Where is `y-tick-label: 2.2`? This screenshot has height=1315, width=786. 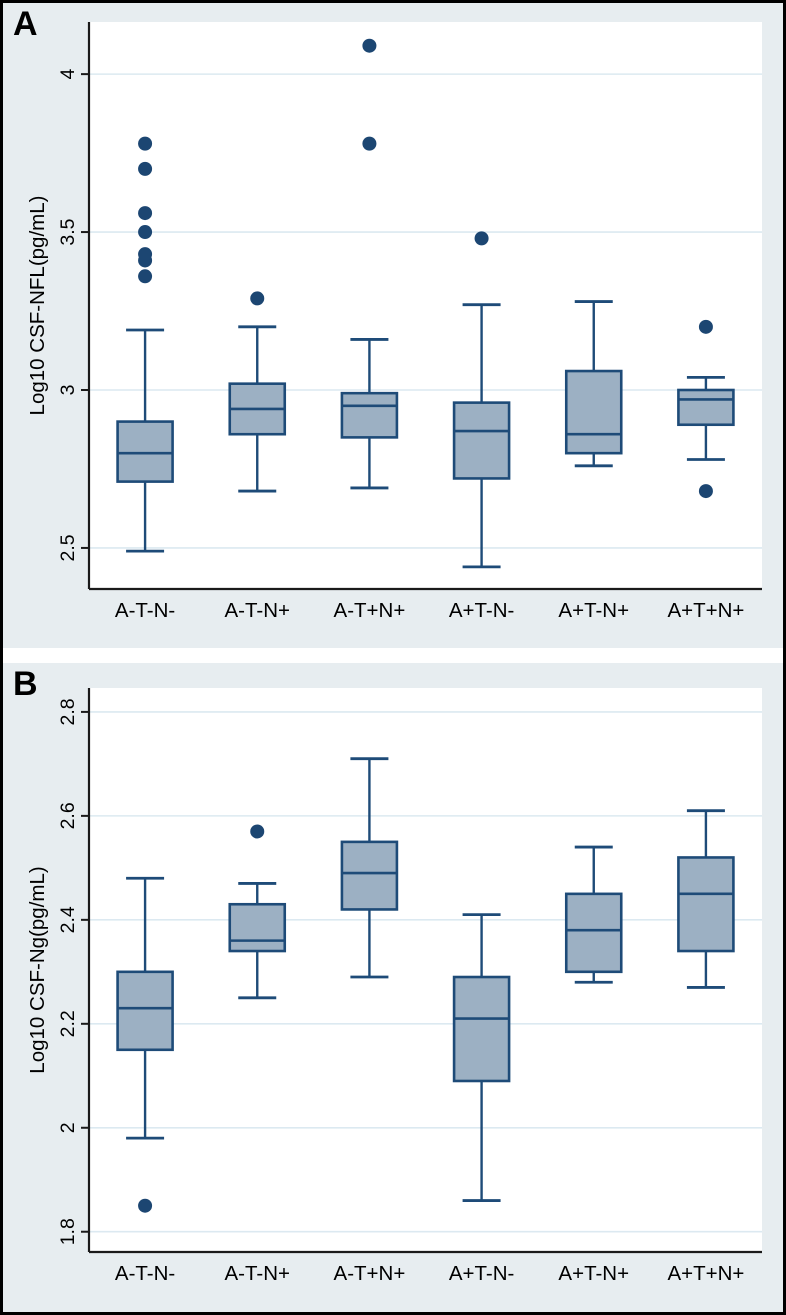
y-tick-label: 2.2 is located at coordinates (68, 1023).